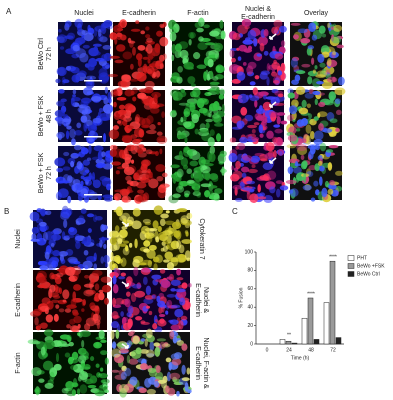 The height and width of the screenshot is (400, 393). I want to click on legend-label: BeWo +FSK, so click(371, 266).